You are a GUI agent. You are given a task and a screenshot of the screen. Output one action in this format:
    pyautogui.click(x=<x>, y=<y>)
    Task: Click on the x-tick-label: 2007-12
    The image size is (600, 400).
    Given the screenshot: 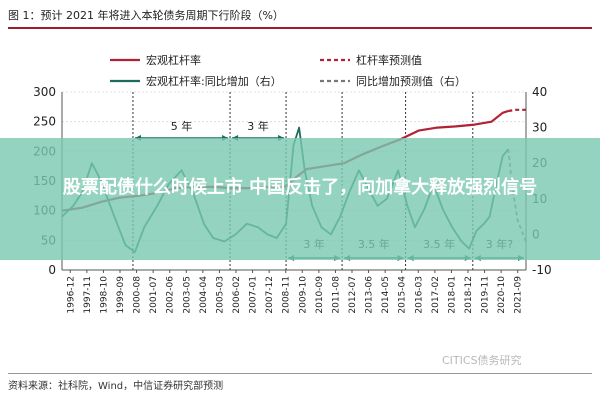 What is the action you would take?
    pyautogui.click(x=270, y=295)
    